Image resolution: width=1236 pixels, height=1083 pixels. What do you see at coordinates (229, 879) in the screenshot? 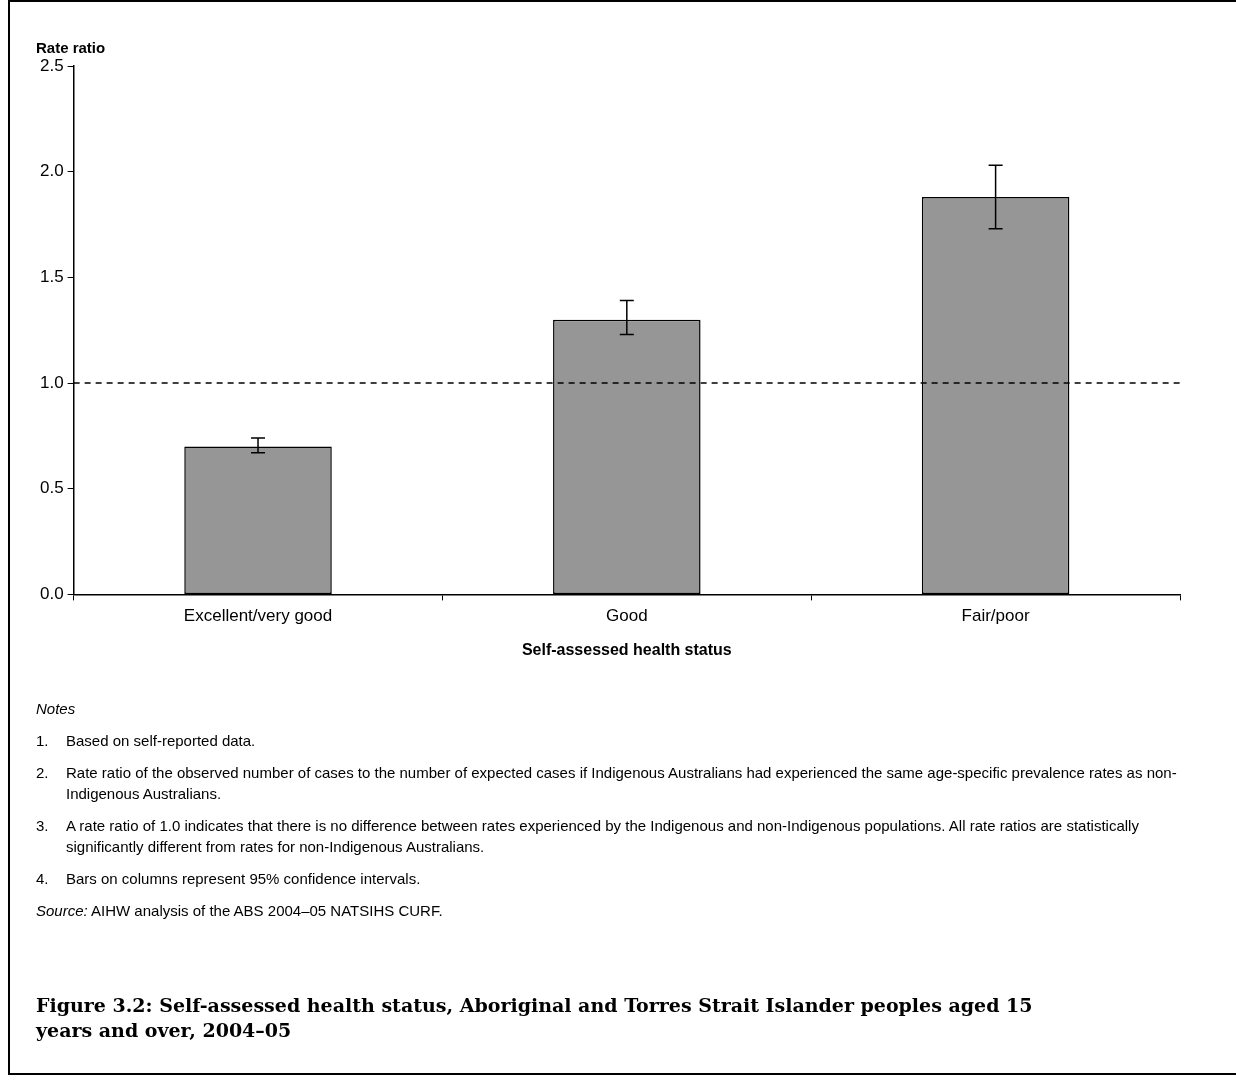
I see `text: 4. Bars on columns represent 95% confidence intervals.` at bounding box center [229, 879].